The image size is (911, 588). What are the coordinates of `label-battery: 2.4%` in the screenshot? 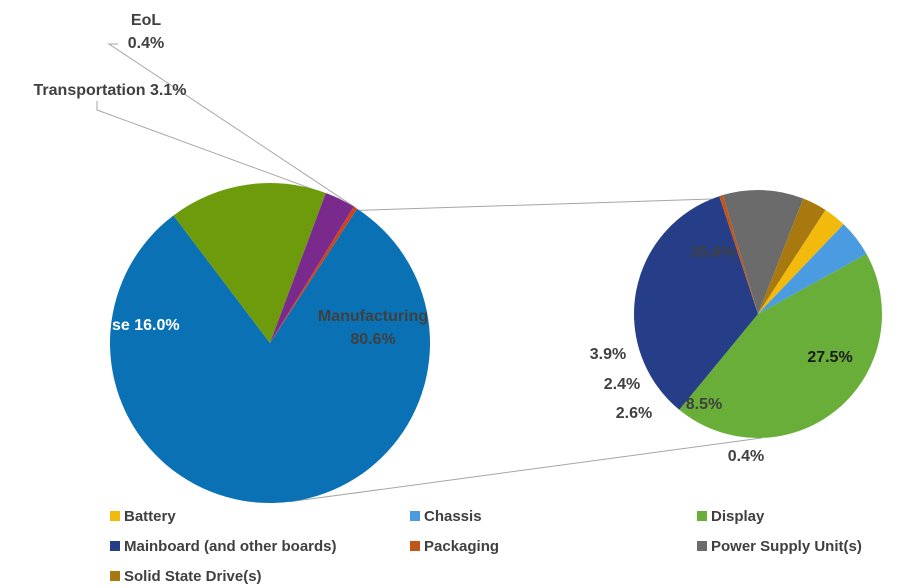 It's located at (622, 384).